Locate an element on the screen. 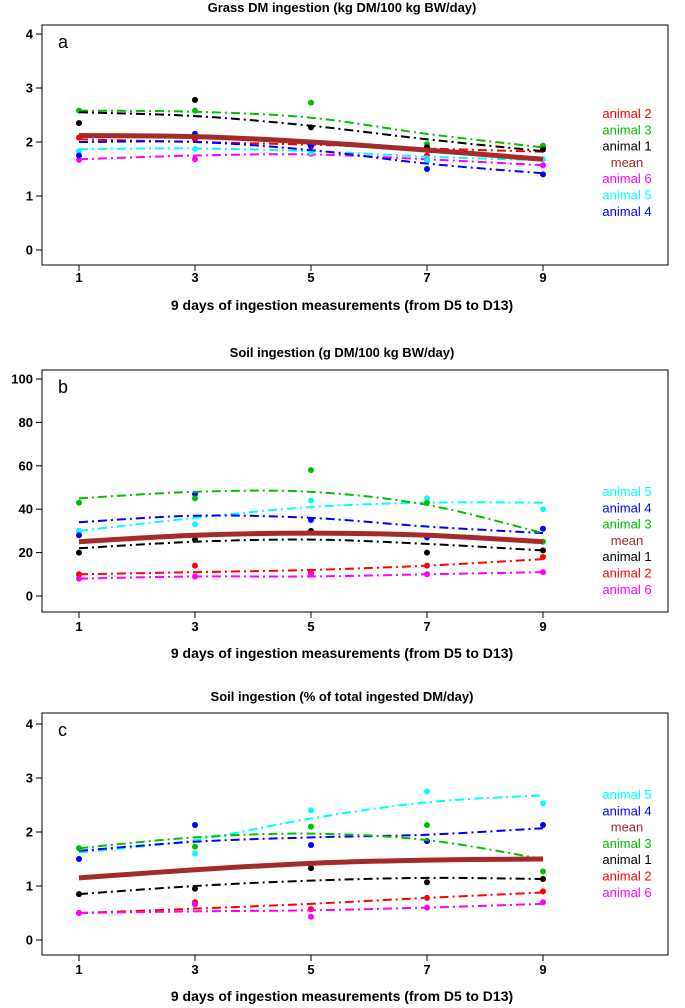 This screenshot has height=1008, width=685. y-tick-label: 2 is located at coordinates (29, 142).